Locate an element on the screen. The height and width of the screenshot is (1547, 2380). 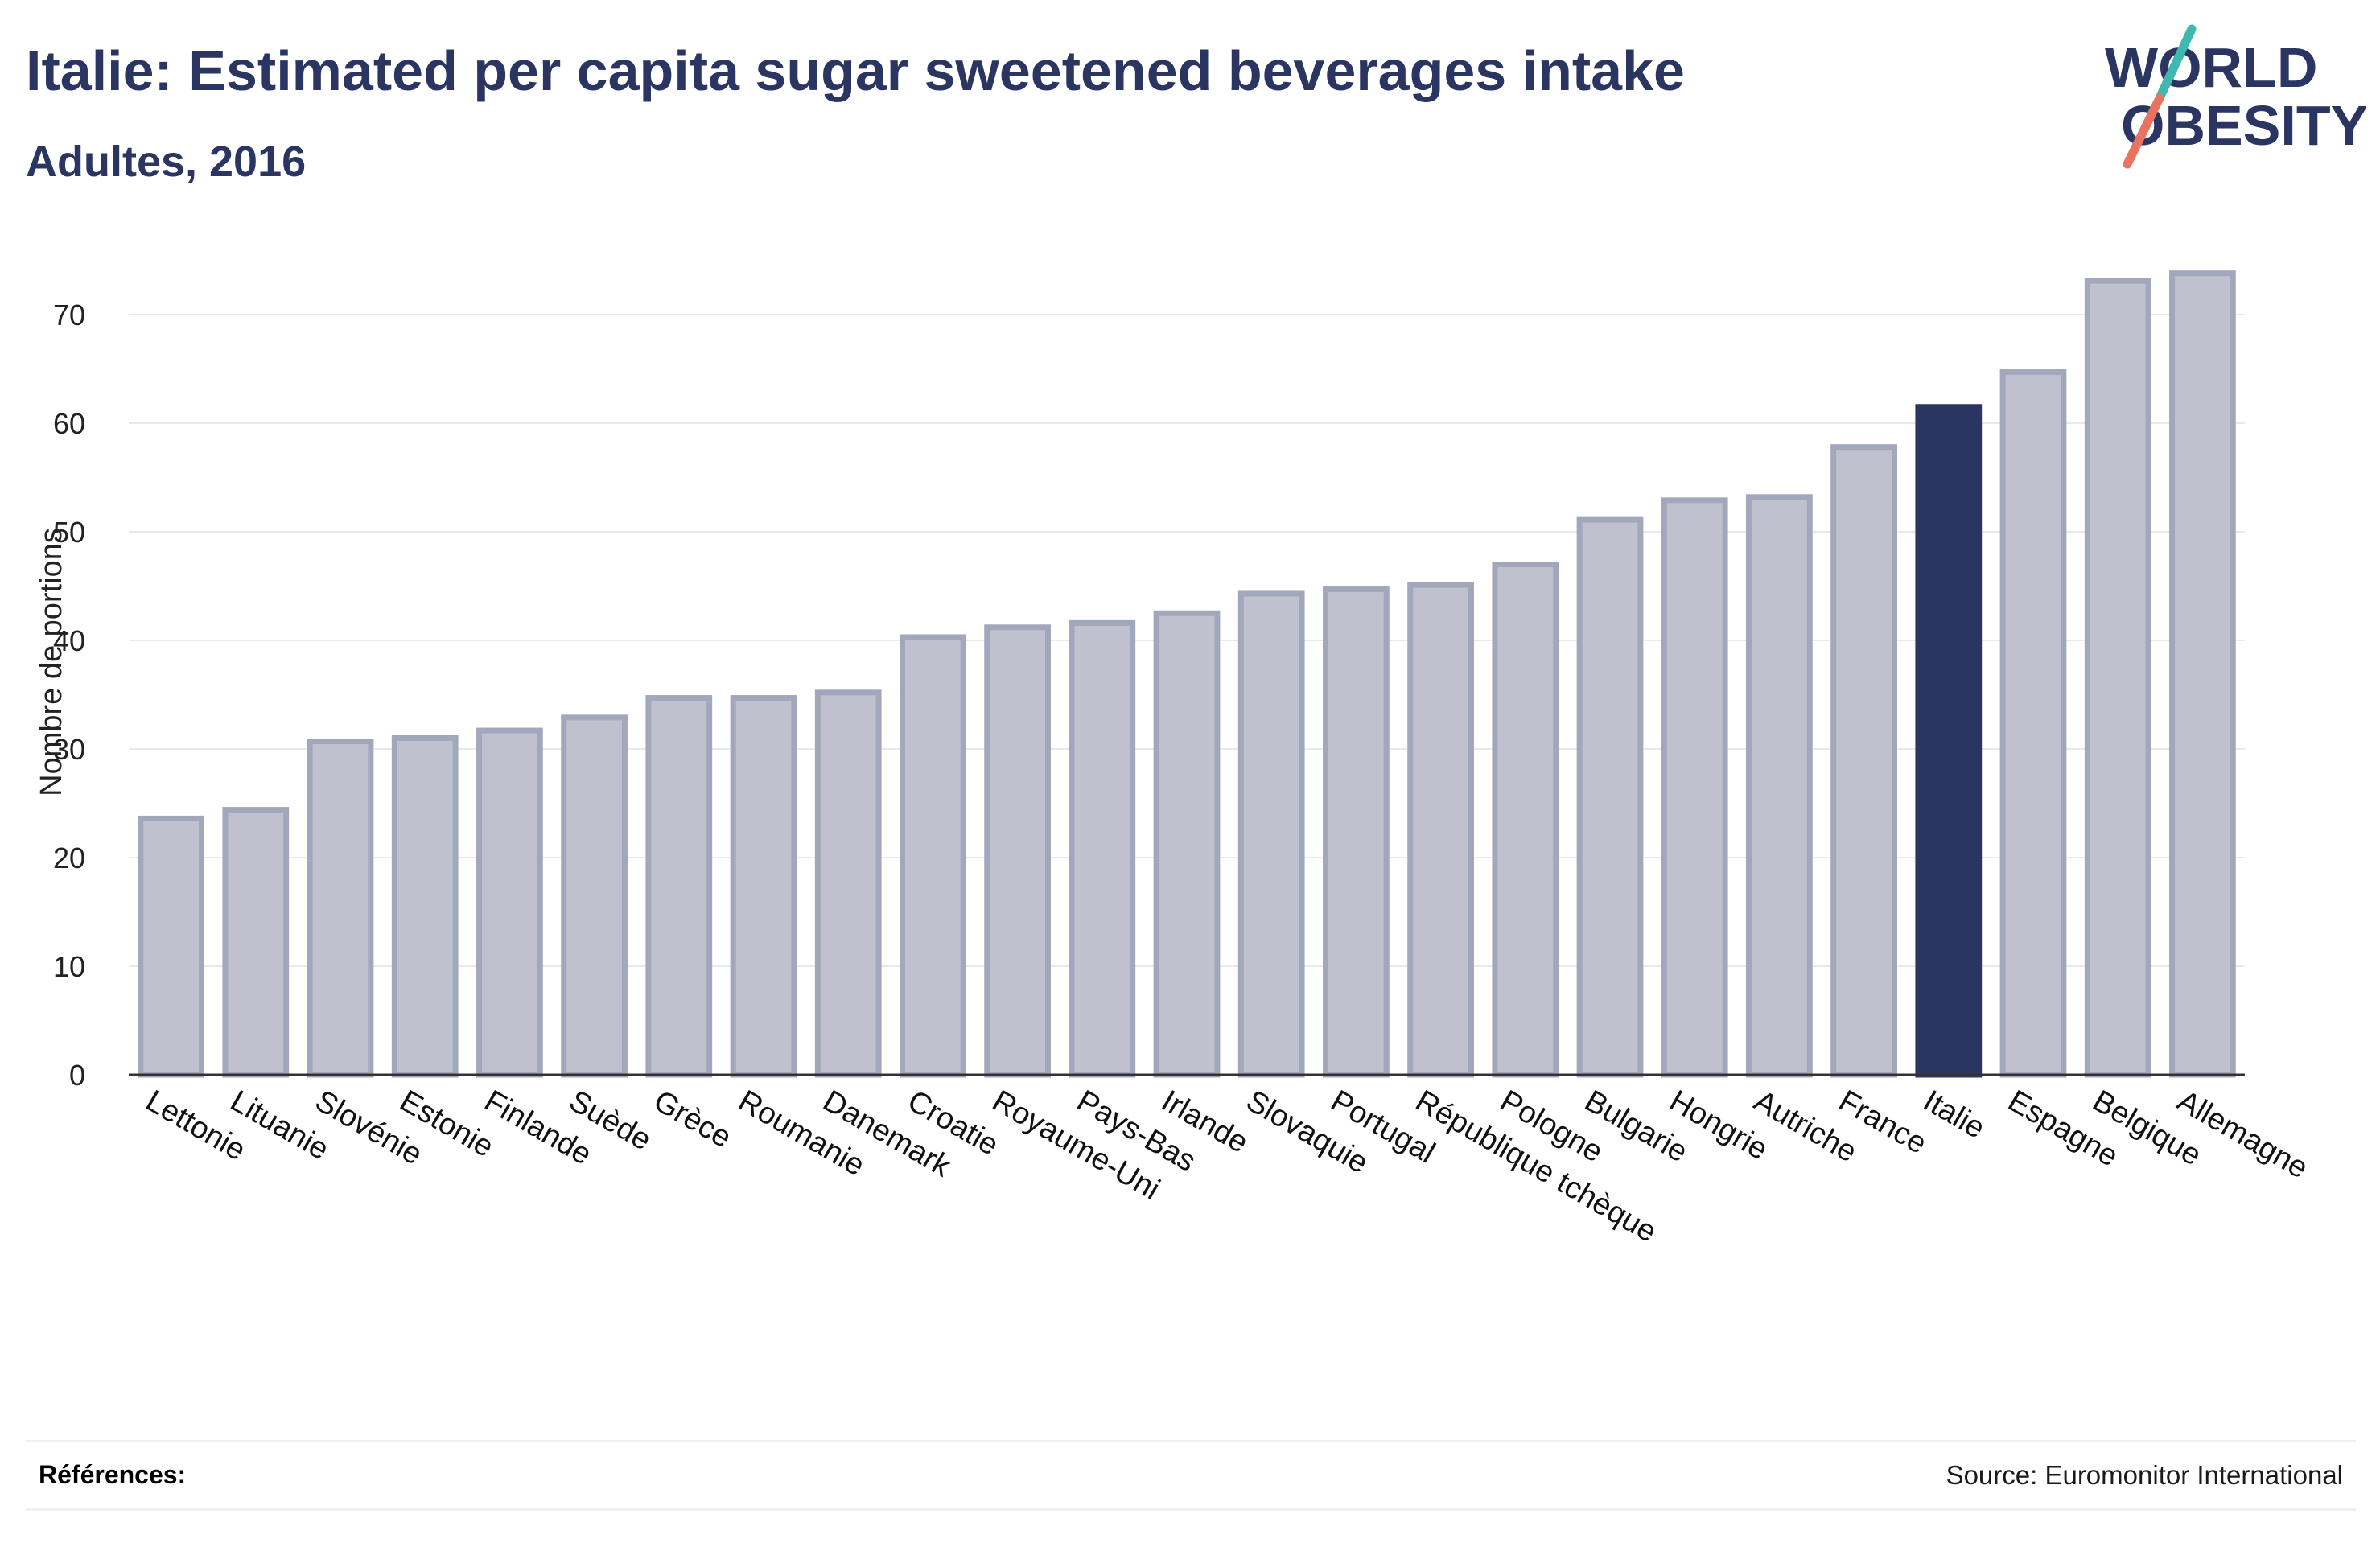
y-tick-label: 50 is located at coordinates (69, 533).